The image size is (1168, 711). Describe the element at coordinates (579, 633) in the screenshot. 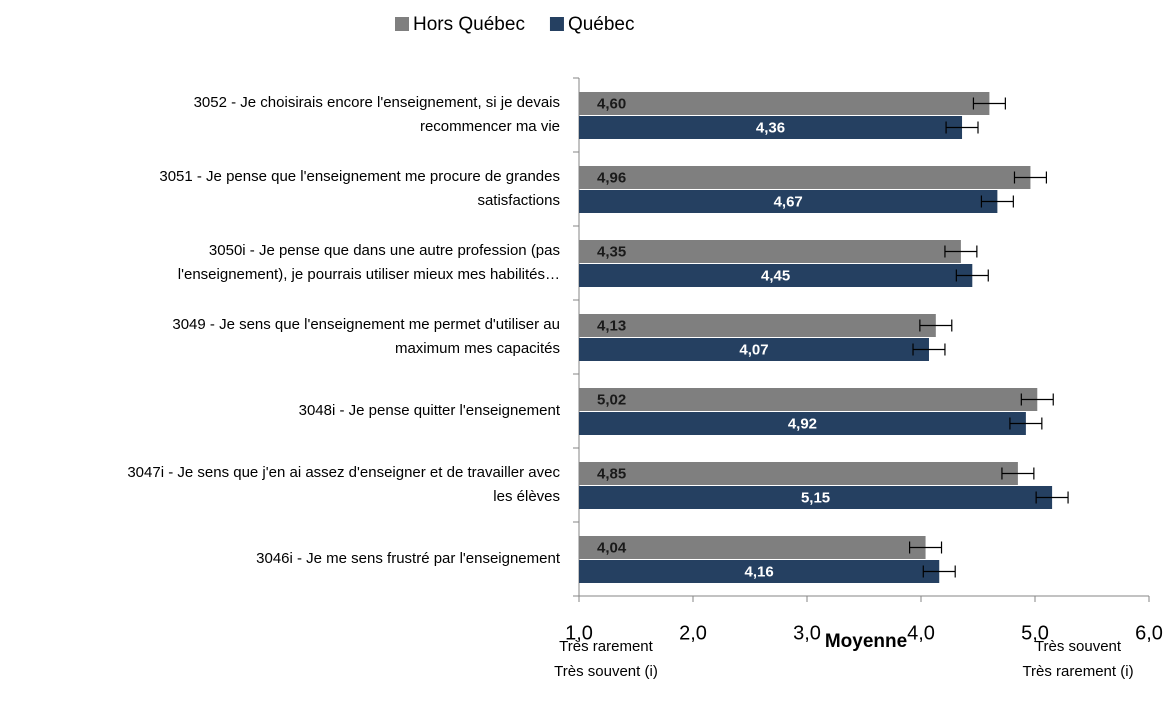

I see `x-tick-label: 1,0` at that location.